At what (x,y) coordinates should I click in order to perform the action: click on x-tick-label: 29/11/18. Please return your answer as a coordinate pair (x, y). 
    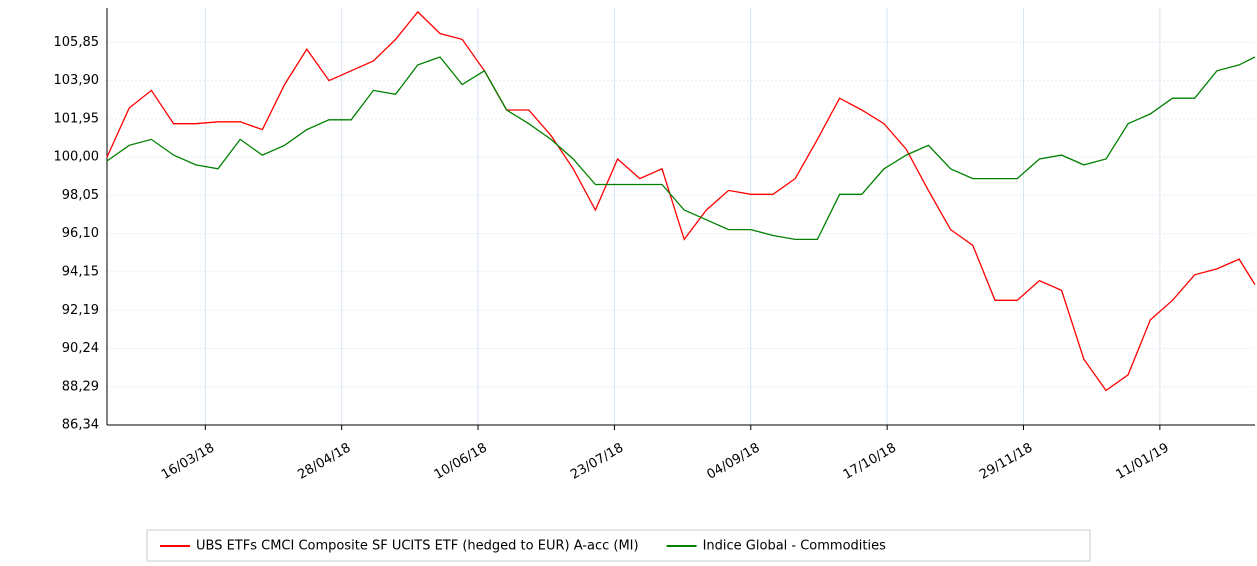
    Looking at the image, I should click on (1006, 462).